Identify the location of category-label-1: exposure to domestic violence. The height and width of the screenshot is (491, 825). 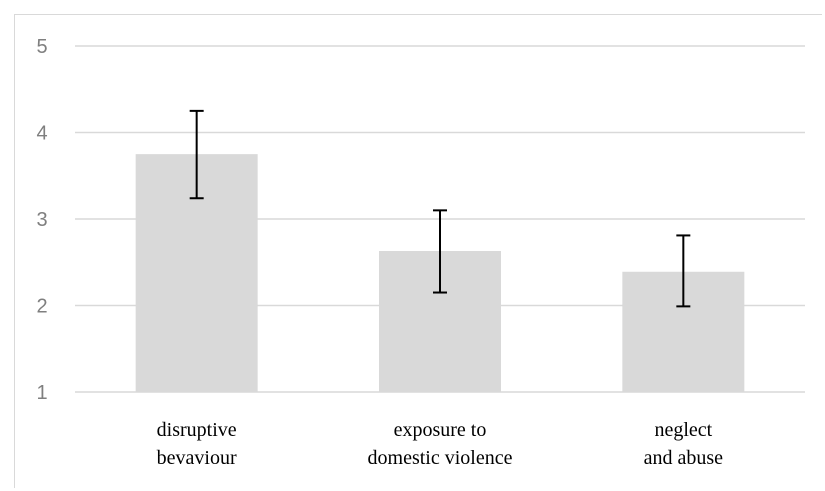
(440, 444).